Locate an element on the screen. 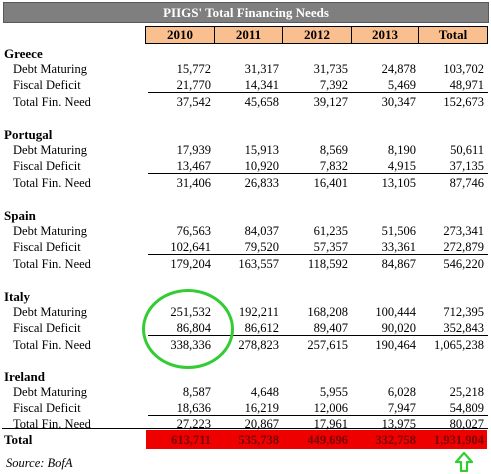 This screenshot has width=491, height=474. cell: 8,190 is located at coordinates (401, 150).